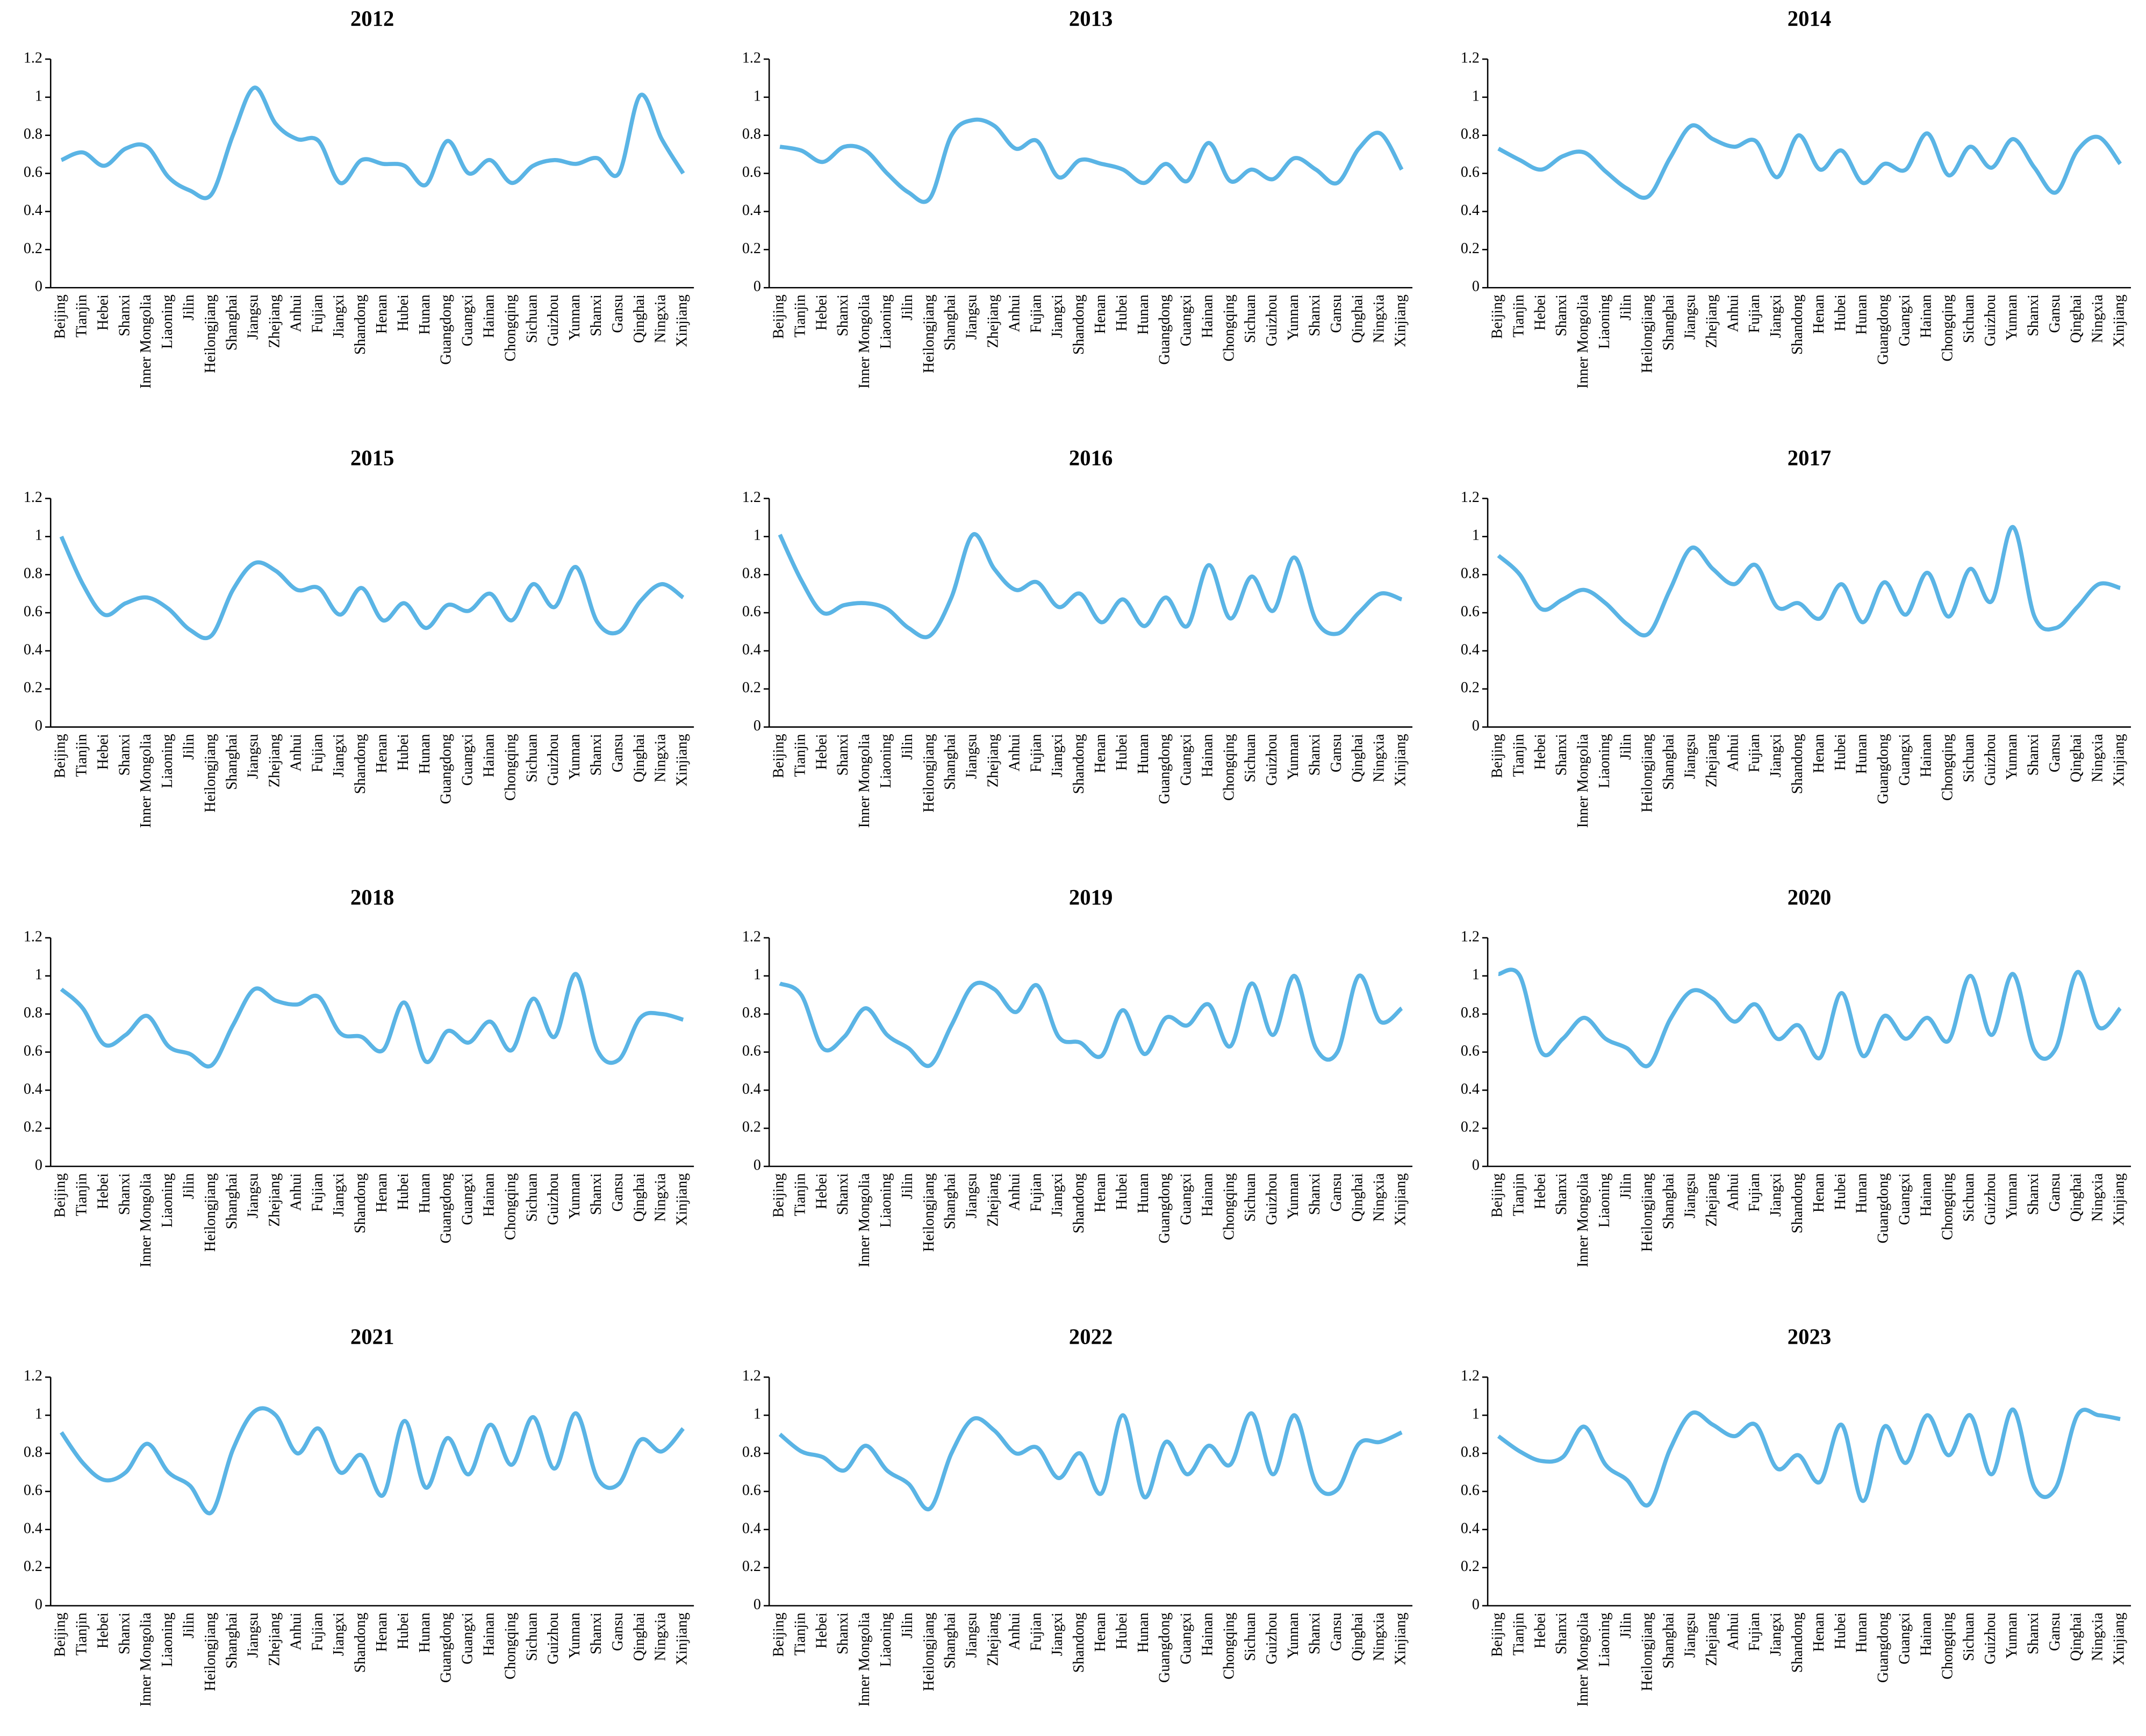 The height and width of the screenshot is (1736, 2146). I want to click on x-tick-label: Qinghai, so click(1358, 319).